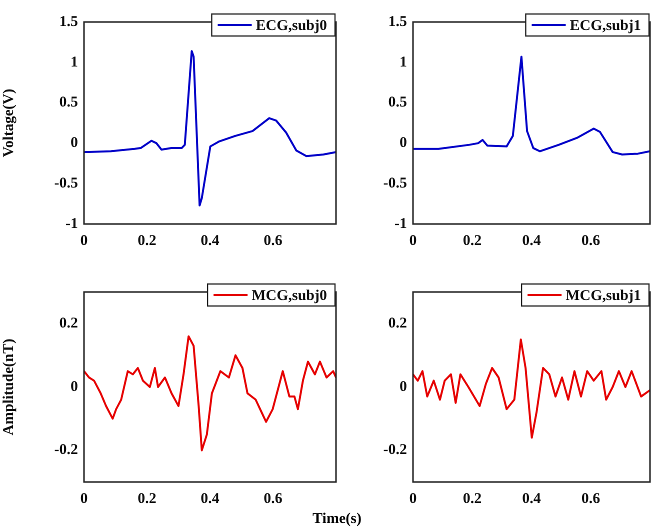  I want to click on y-axis-title: Amplitude(nT), so click(8, 387).